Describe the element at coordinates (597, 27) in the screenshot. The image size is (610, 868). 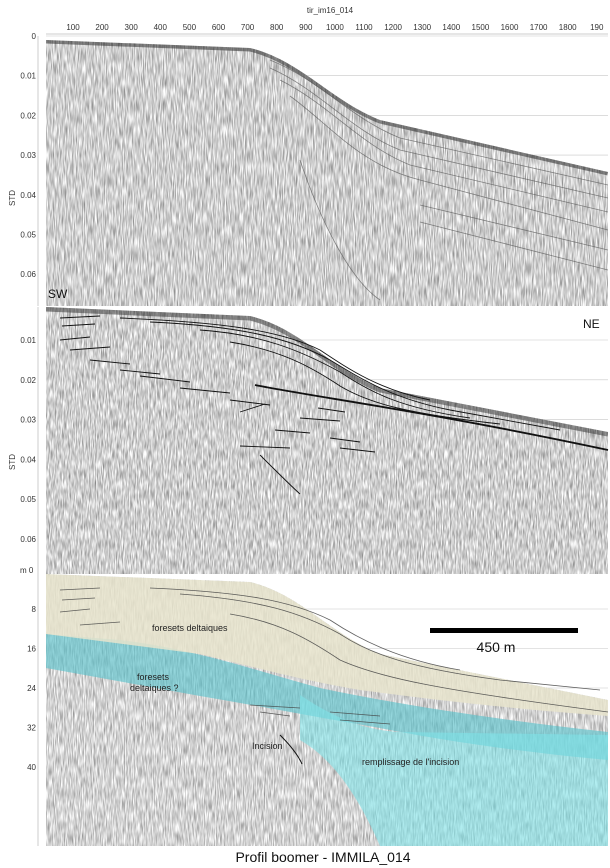
I see `top-axis-tick-label: 190` at that location.